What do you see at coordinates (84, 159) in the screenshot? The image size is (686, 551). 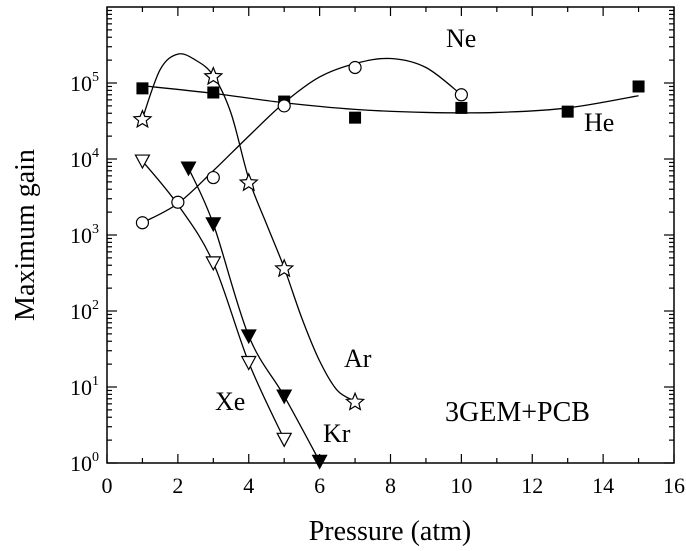 I see `y-tick-label: 10⁴` at bounding box center [84, 159].